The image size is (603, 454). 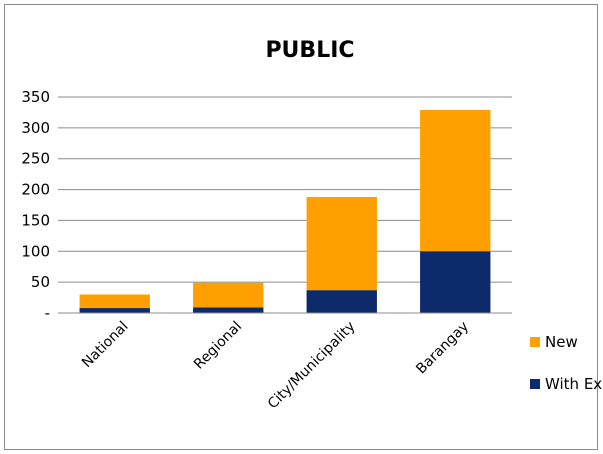 What do you see at coordinates (35, 251) in the screenshot?
I see `y-tick-label: 100` at bounding box center [35, 251].